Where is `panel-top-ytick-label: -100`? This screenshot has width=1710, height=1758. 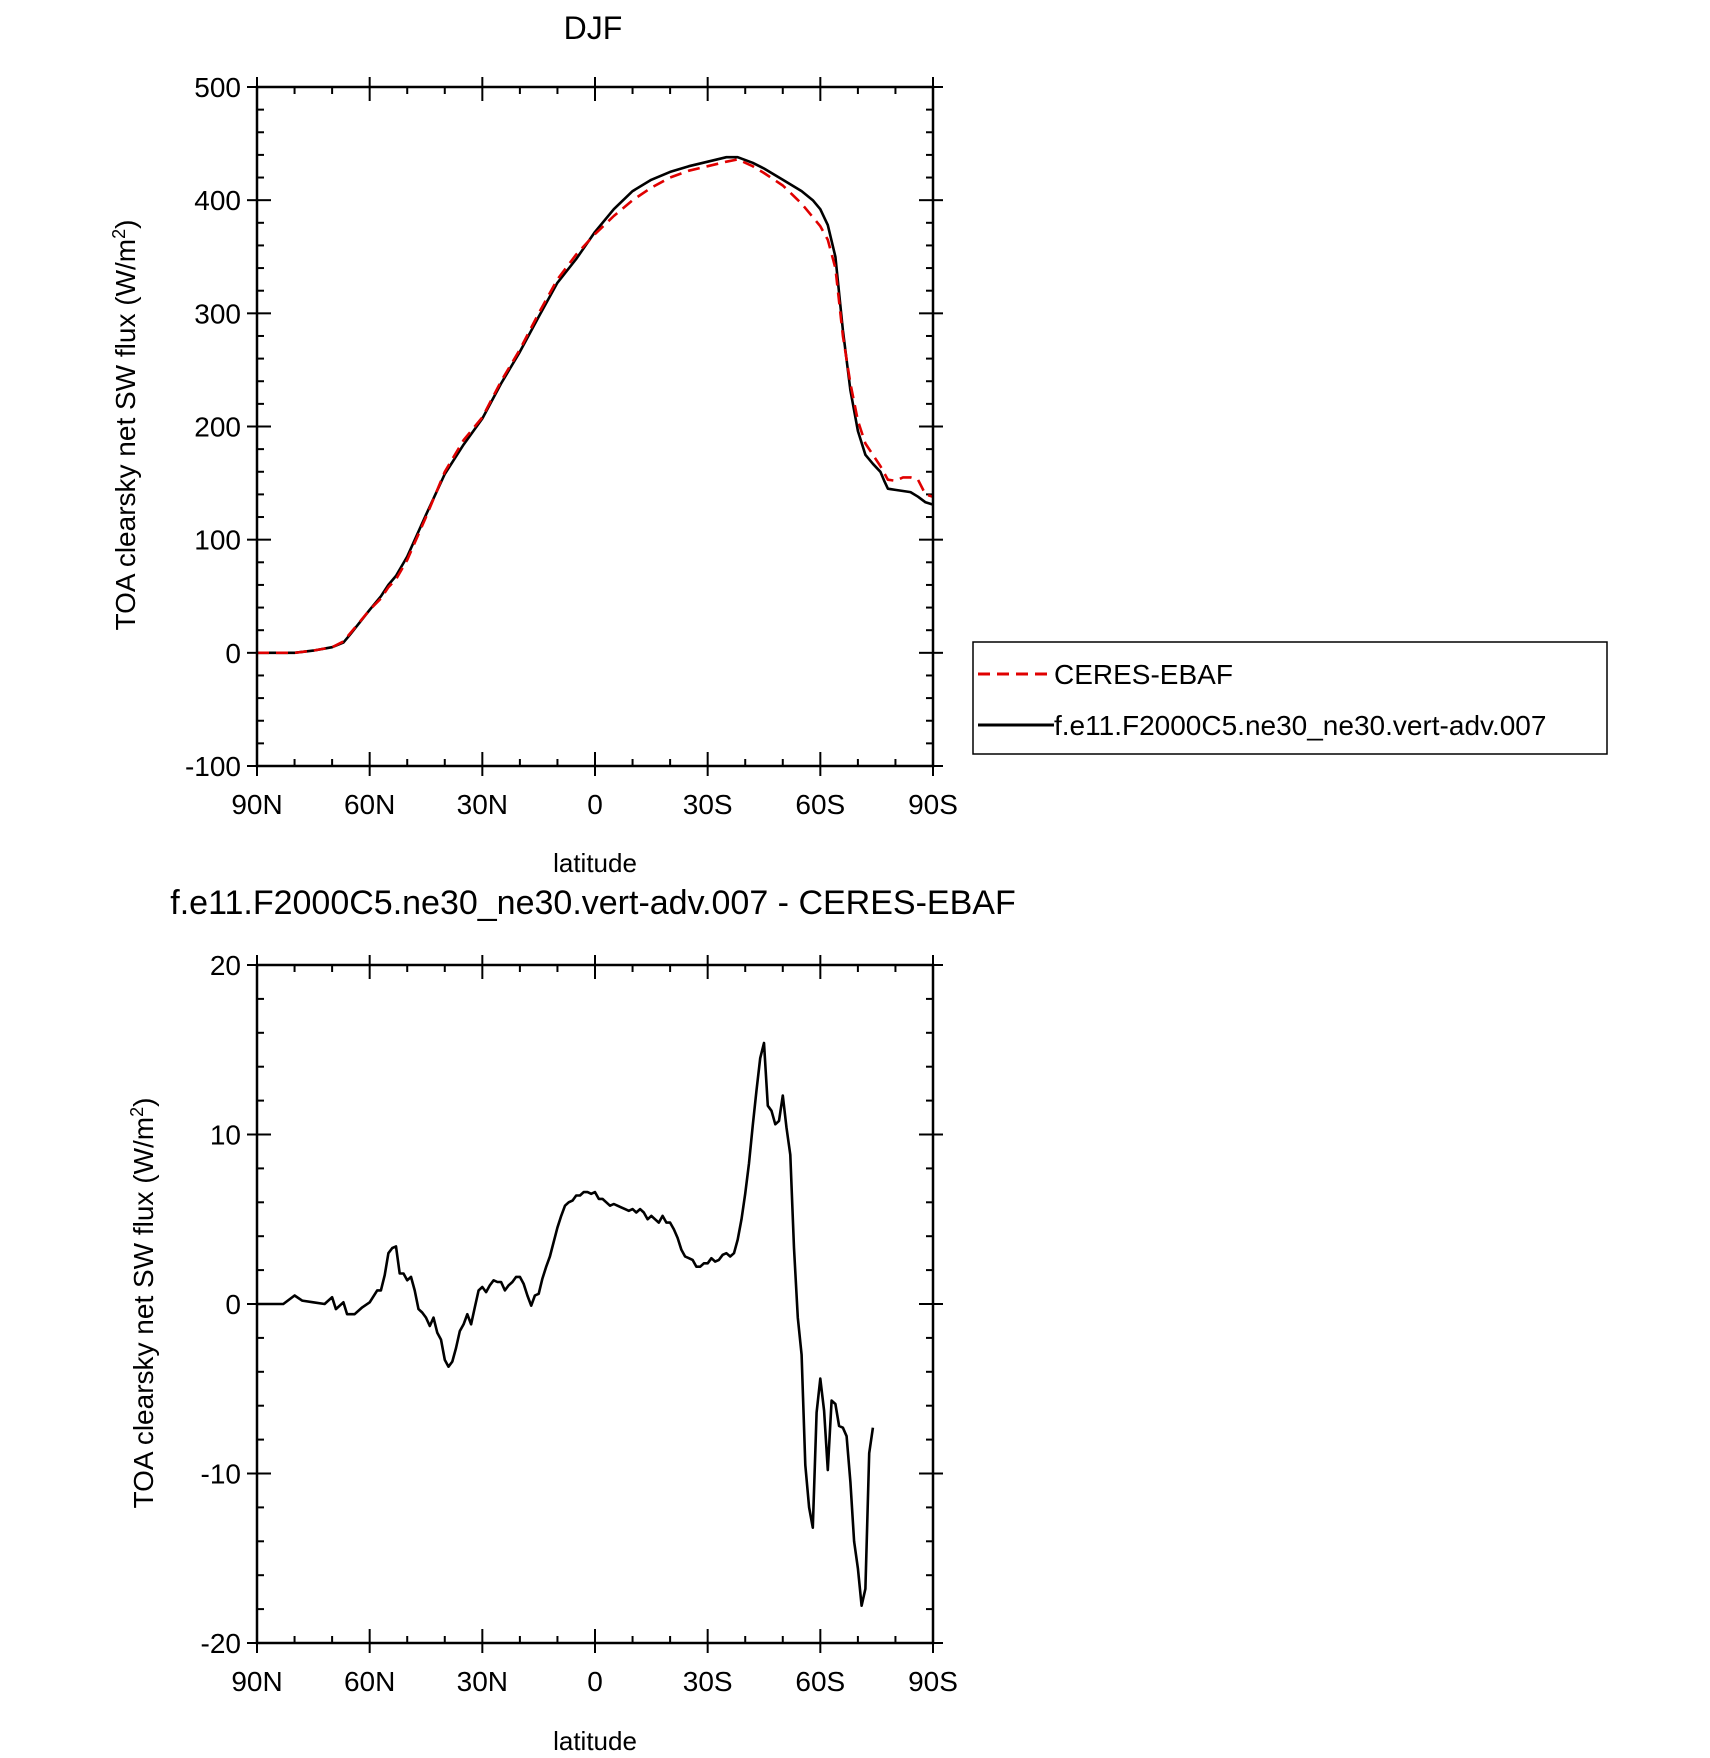
panel-top-ytick-label: -100 is located at coordinates (213, 766).